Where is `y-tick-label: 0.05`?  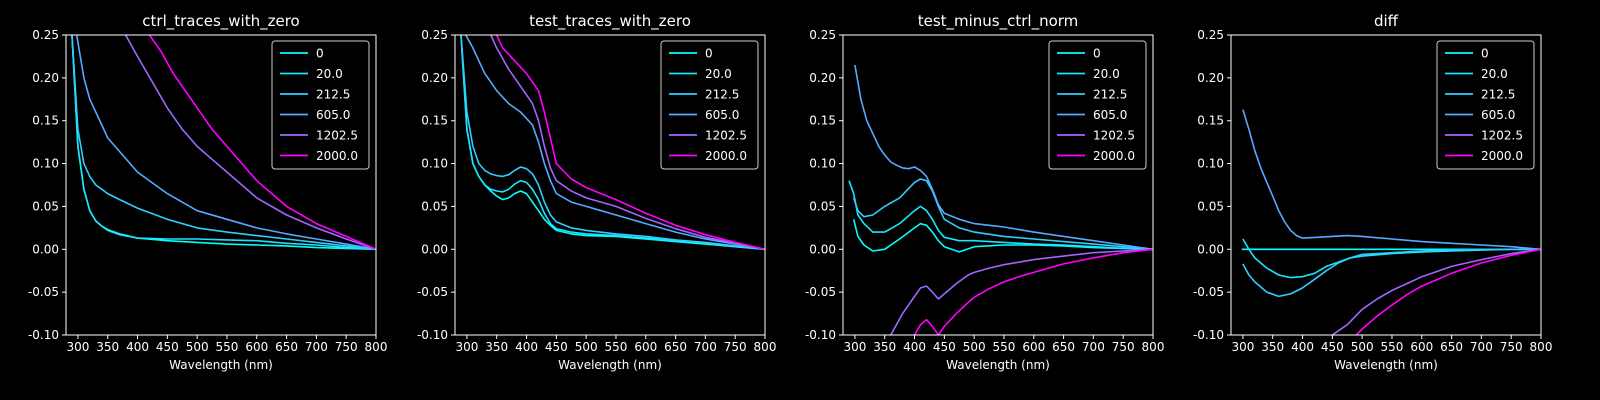
y-tick-label: 0.05 is located at coordinates (1210, 206).